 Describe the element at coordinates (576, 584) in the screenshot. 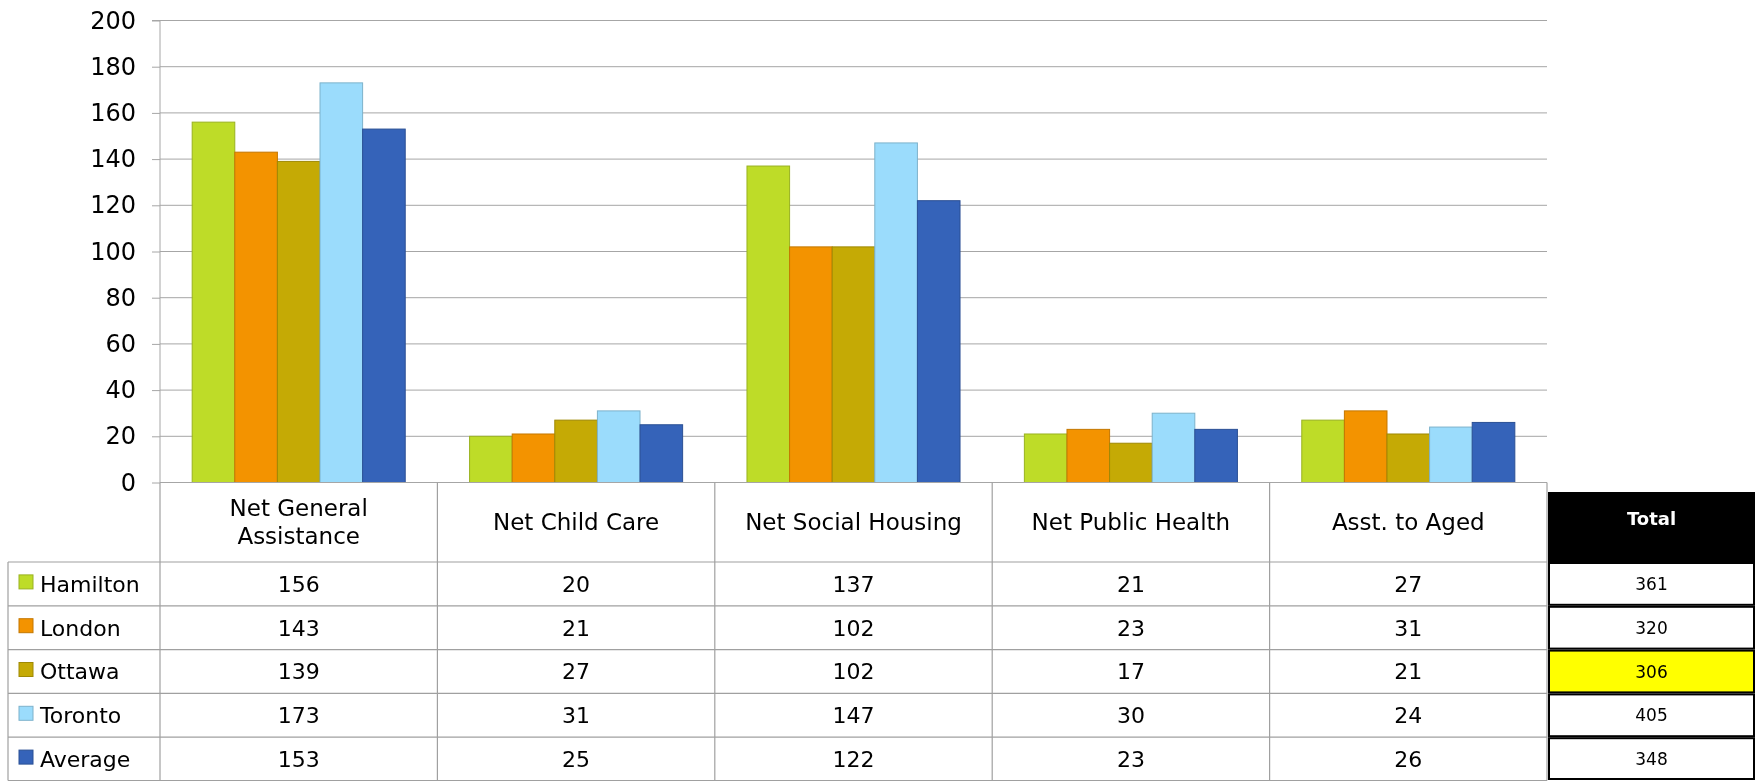

I see `data-label: 20` at that location.